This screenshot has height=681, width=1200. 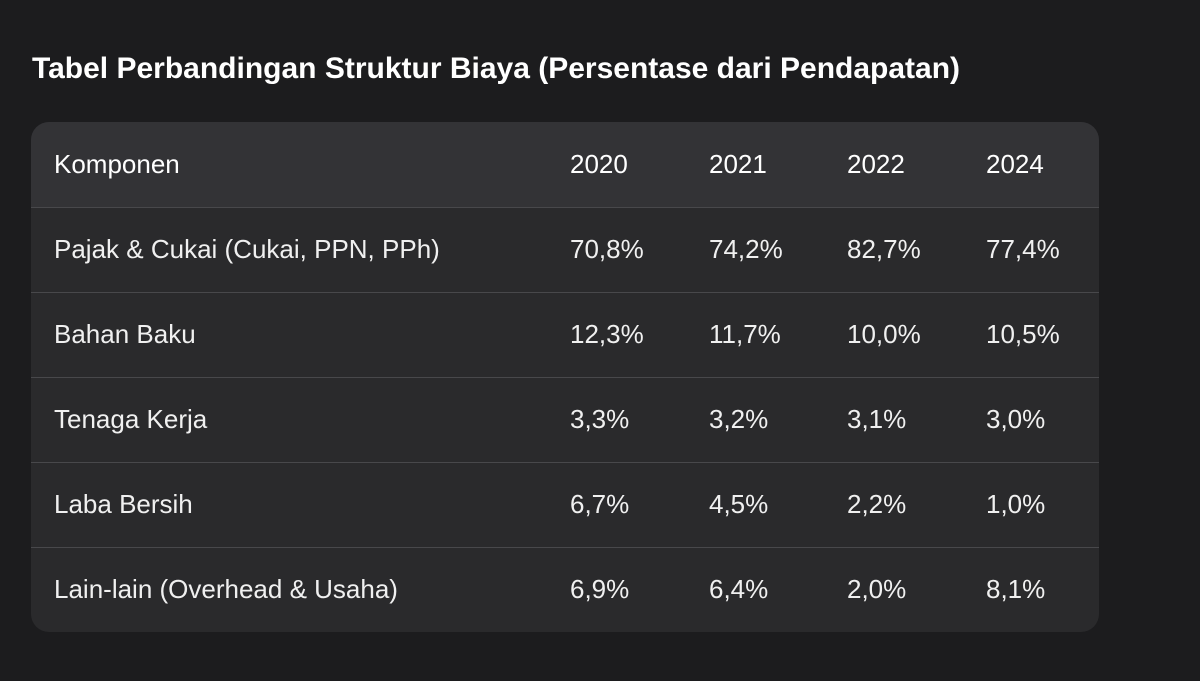 What do you see at coordinates (123, 504) in the screenshot?
I see `row-label: Laba Bersih` at bounding box center [123, 504].